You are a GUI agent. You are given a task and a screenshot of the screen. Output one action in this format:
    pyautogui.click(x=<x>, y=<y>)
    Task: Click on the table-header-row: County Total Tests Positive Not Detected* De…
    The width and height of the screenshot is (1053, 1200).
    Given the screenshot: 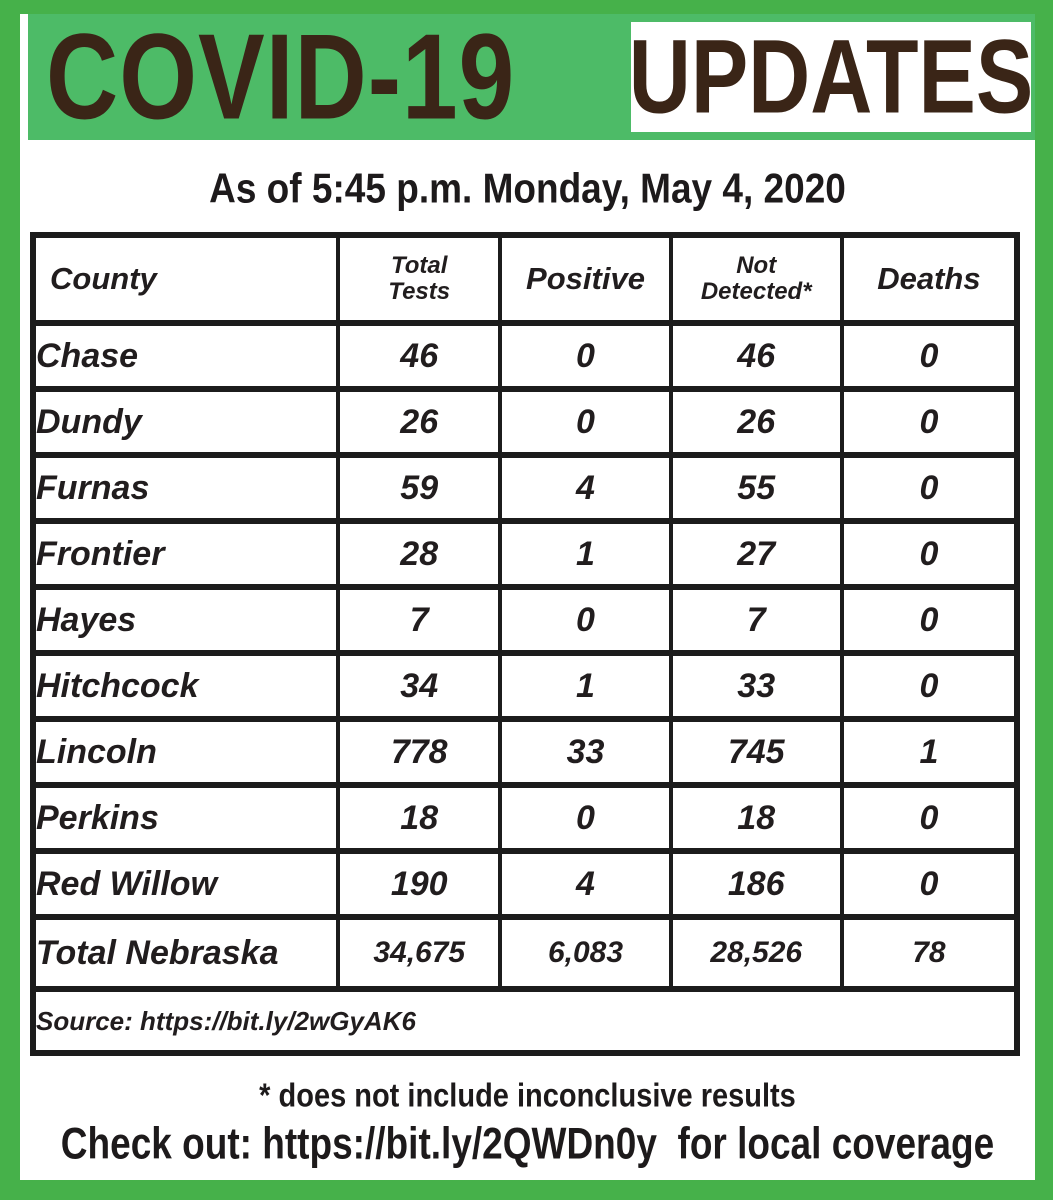 What is the action you would take?
    pyautogui.click(x=525, y=279)
    